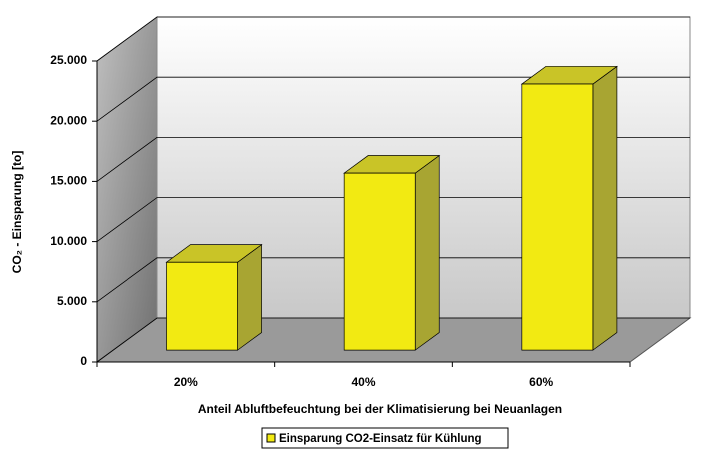 The width and height of the screenshot is (702, 468). What do you see at coordinates (380, 439) in the screenshot?
I see `legend-label: Einsparung CO2-Einsatz für Kühlung` at bounding box center [380, 439].